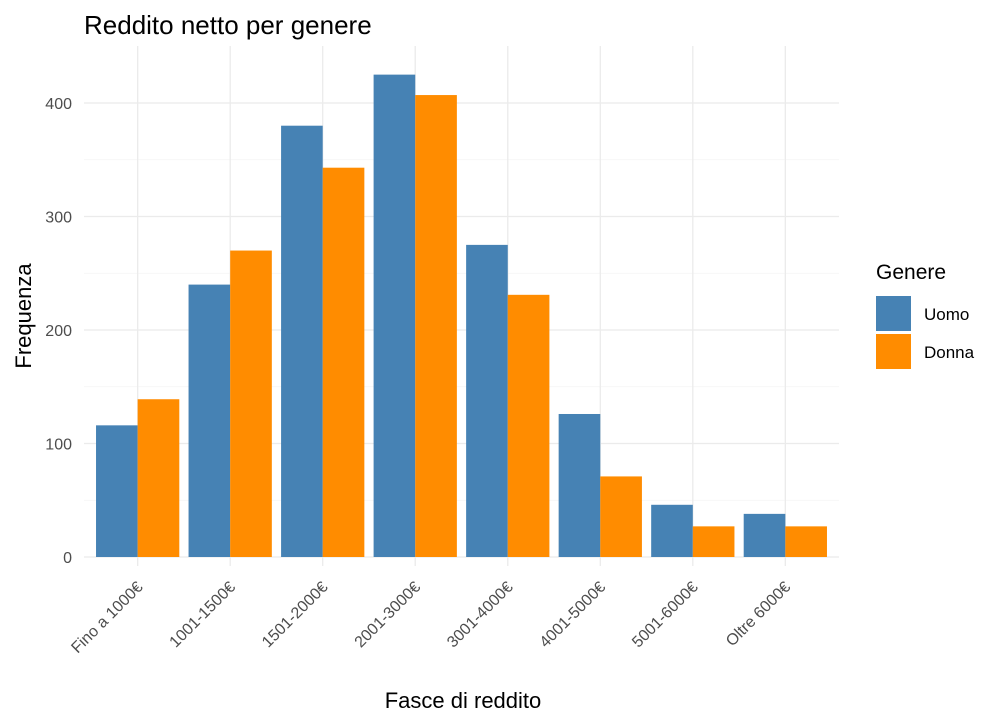 Image resolution: width=1004 pixels, height=724 pixels. What do you see at coordinates (925, 332) in the screenshot?
I see `legend-items: Uomo Donna` at bounding box center [925, 332].